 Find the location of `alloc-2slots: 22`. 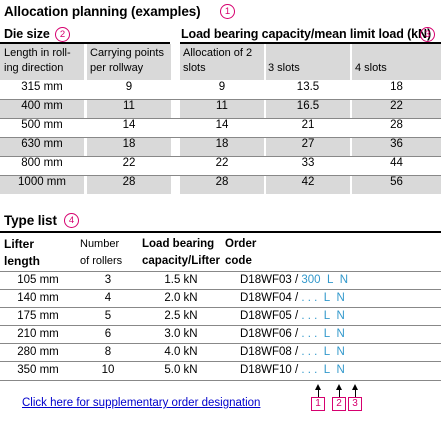

alloc-2slots: 22 is located at coordinates (222, 163).